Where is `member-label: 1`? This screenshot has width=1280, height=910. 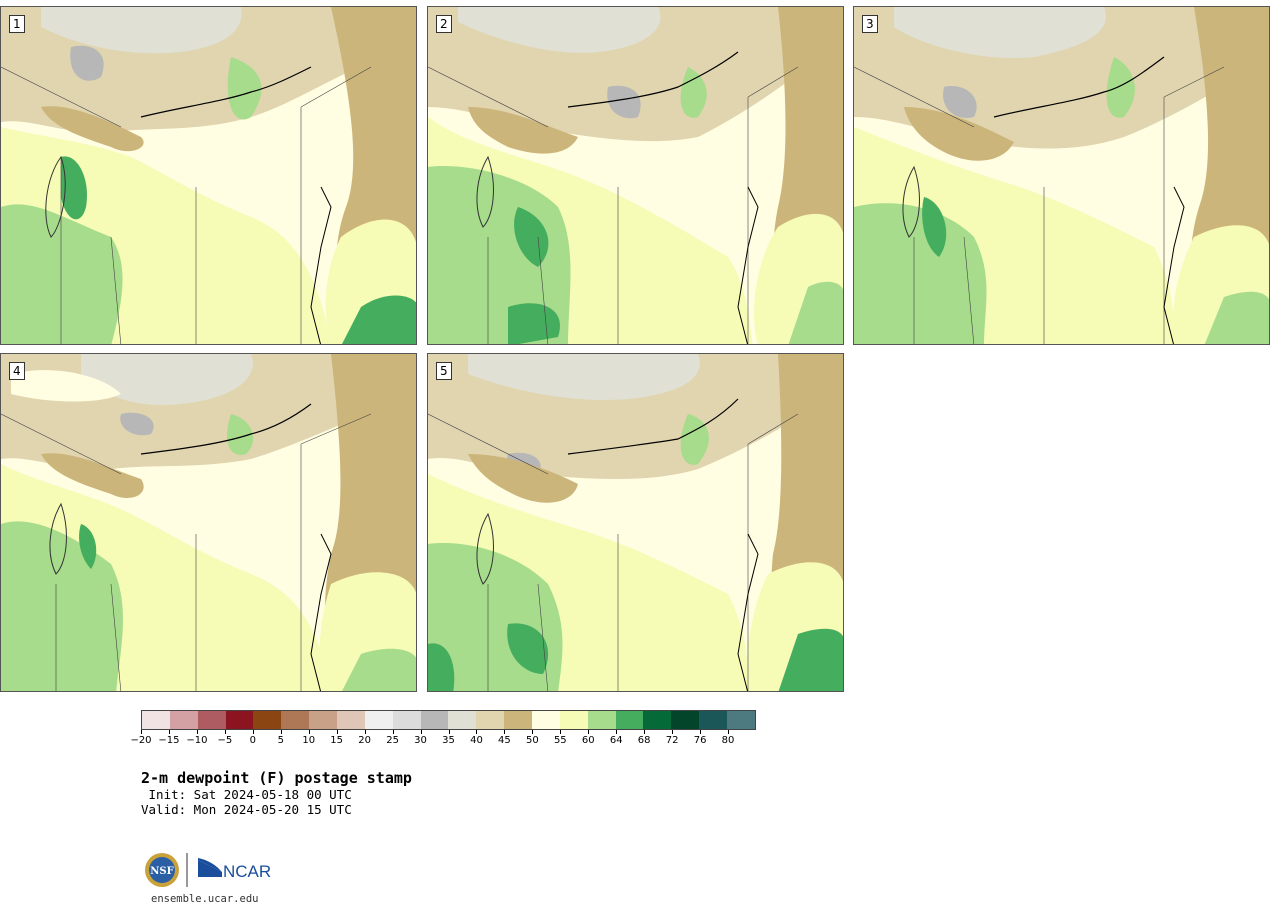
member-label: 1 is located at coordinates (17, 24).